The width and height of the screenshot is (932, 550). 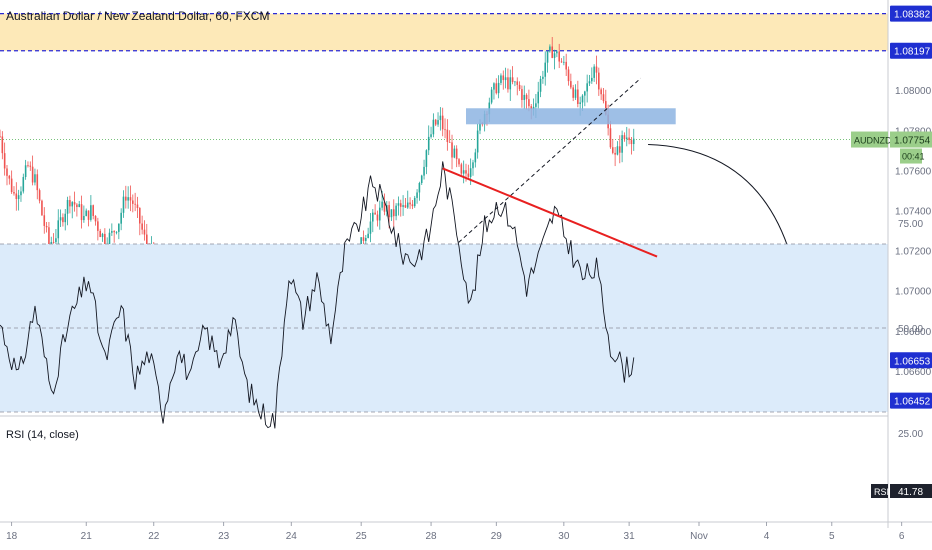 I want to click on price-tick-label: 1.07200, so click(x=913, y=252).